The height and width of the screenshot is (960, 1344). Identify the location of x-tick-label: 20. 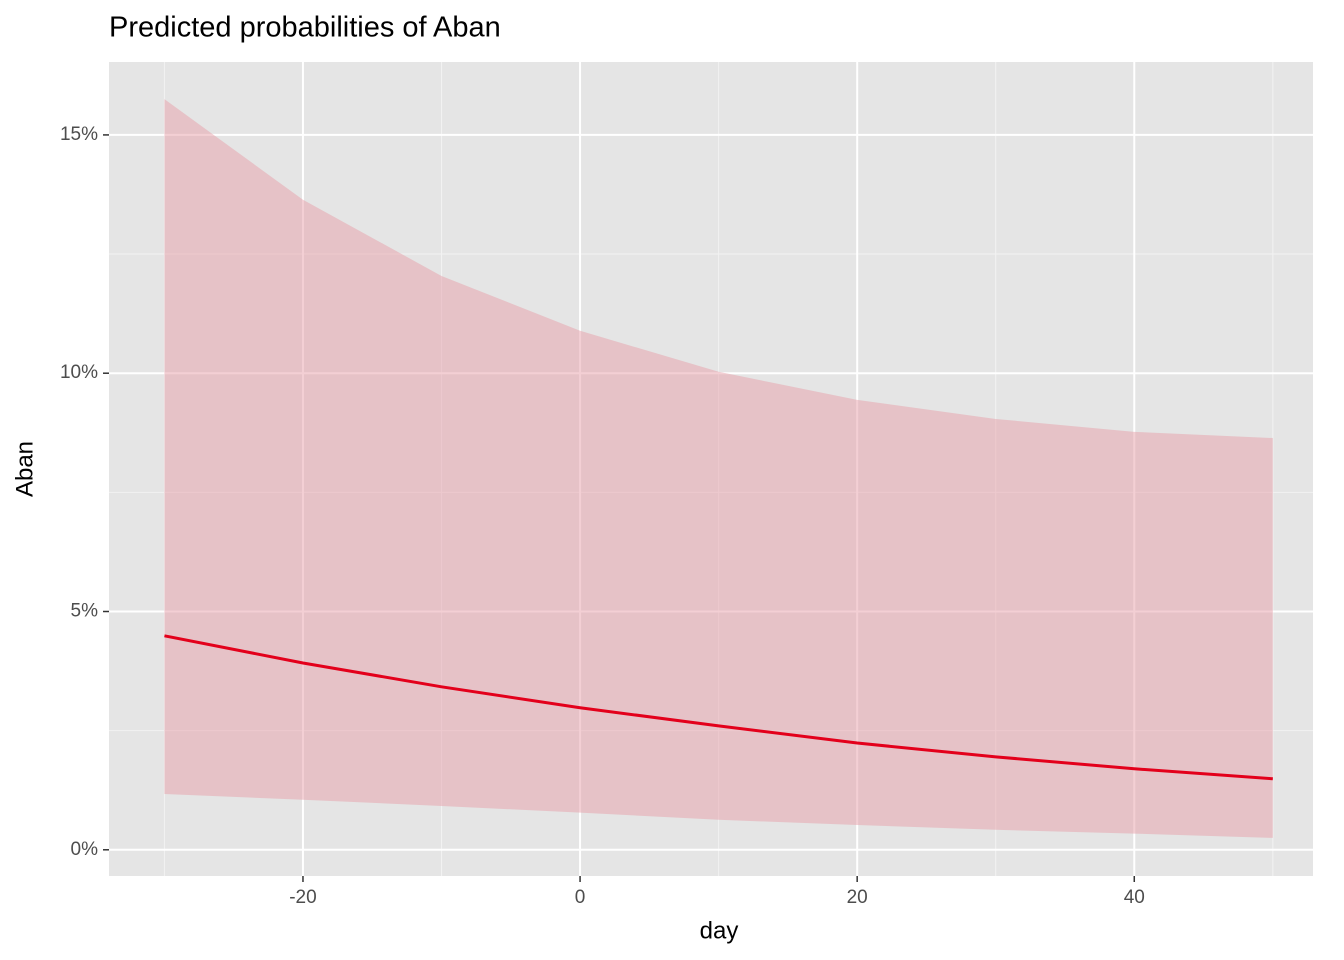
(857, 897).